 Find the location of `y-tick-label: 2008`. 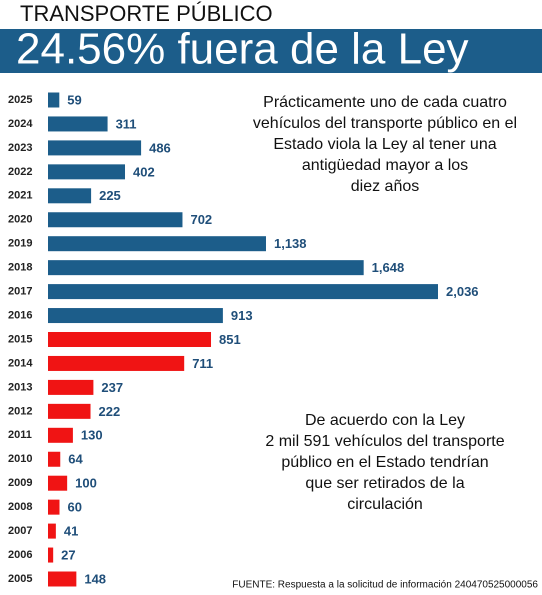

y-tick-label: 2008 is located at coordinates (20, 507).